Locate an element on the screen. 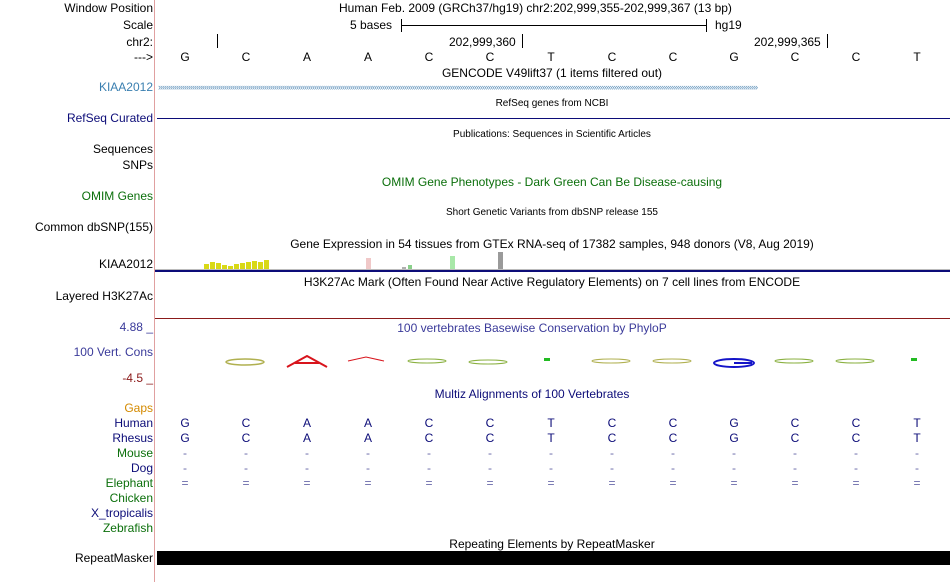 The height and width of the screenshot is (582, 950). gtex-baseline is located at coordinates (552, 269).